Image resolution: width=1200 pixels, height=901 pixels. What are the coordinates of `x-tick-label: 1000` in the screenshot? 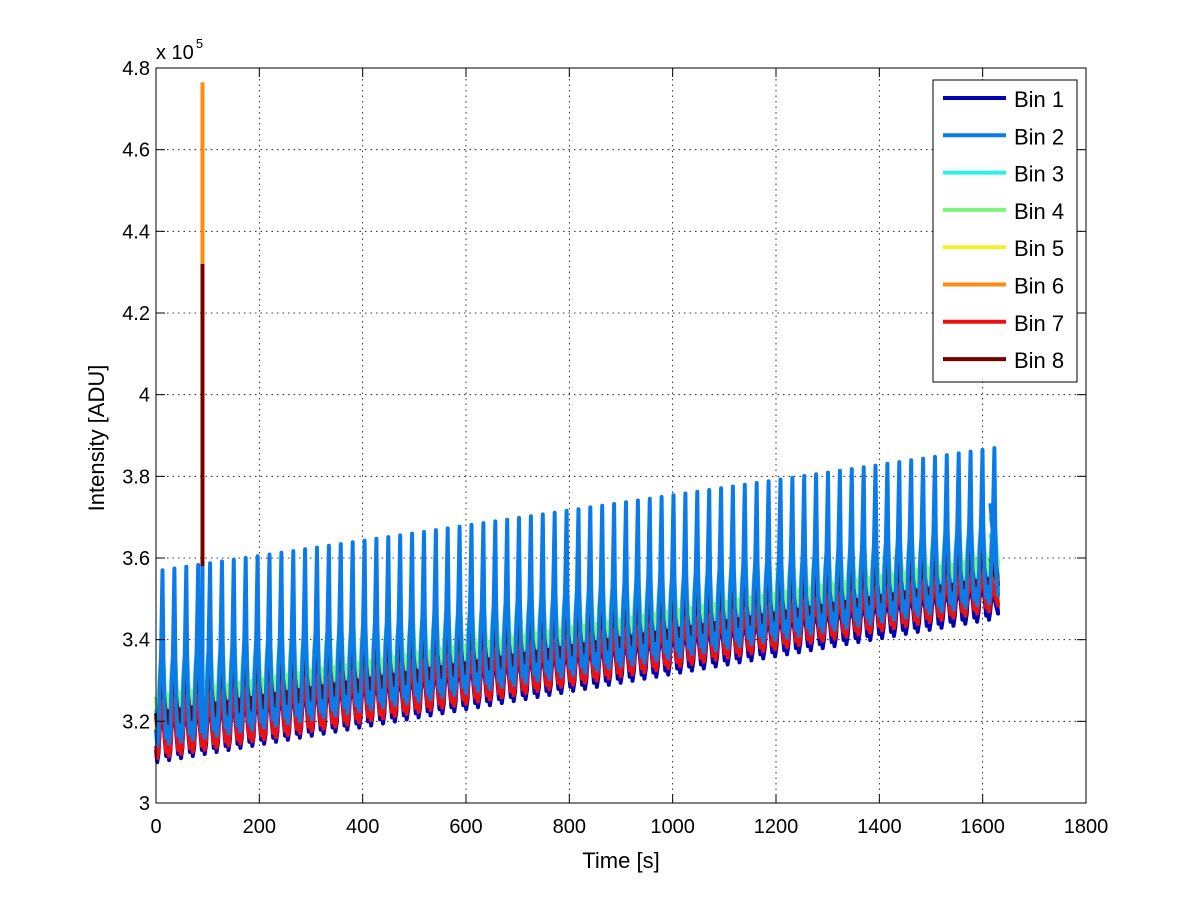 It's located at (672, 827).